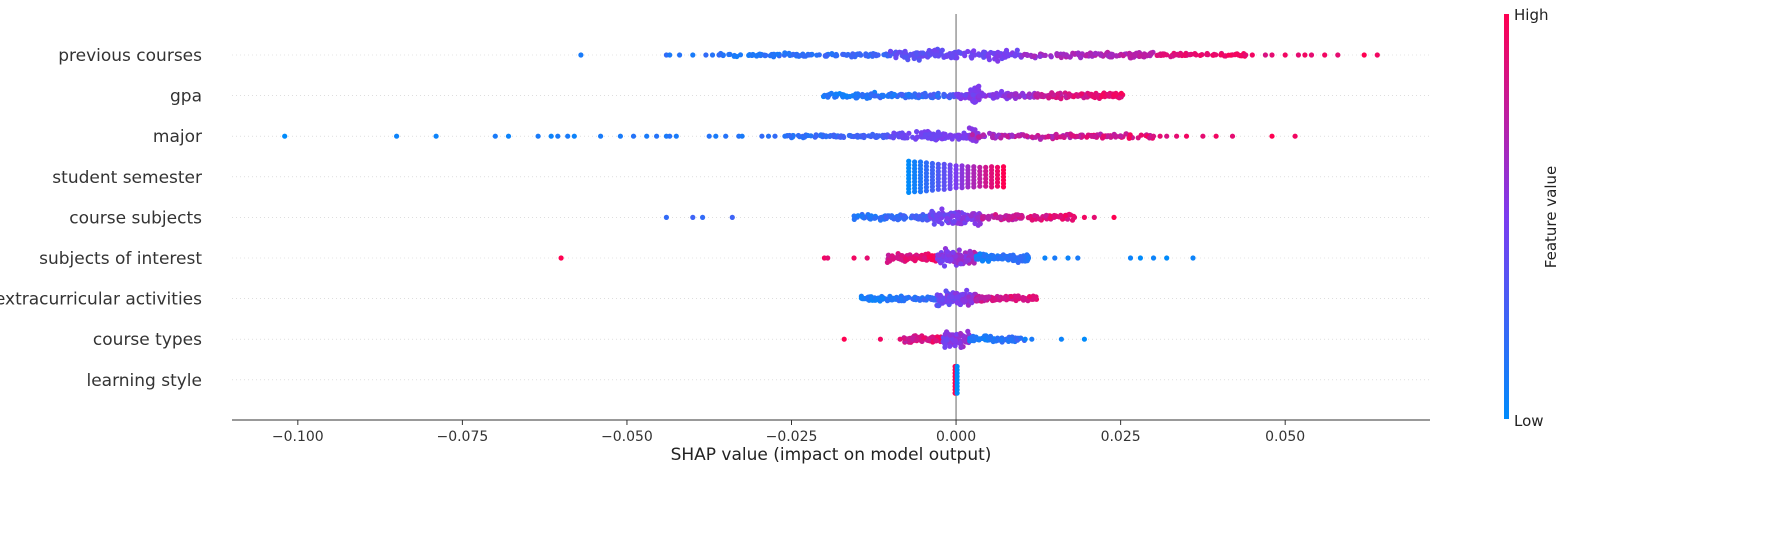 The image size is (1785, 536). I want to click on x-tick-label: 0.000, so click(956, 437).